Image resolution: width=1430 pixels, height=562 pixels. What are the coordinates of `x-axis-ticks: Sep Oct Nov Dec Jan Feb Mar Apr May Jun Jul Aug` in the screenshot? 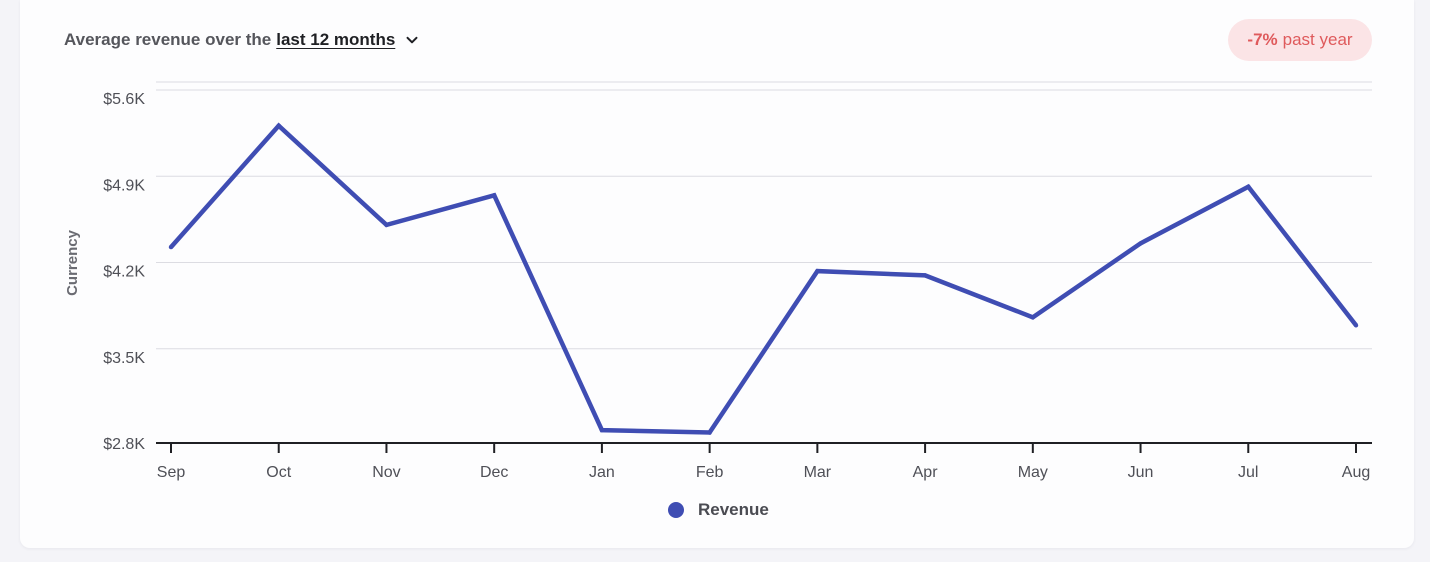 It's located at (763, 462).